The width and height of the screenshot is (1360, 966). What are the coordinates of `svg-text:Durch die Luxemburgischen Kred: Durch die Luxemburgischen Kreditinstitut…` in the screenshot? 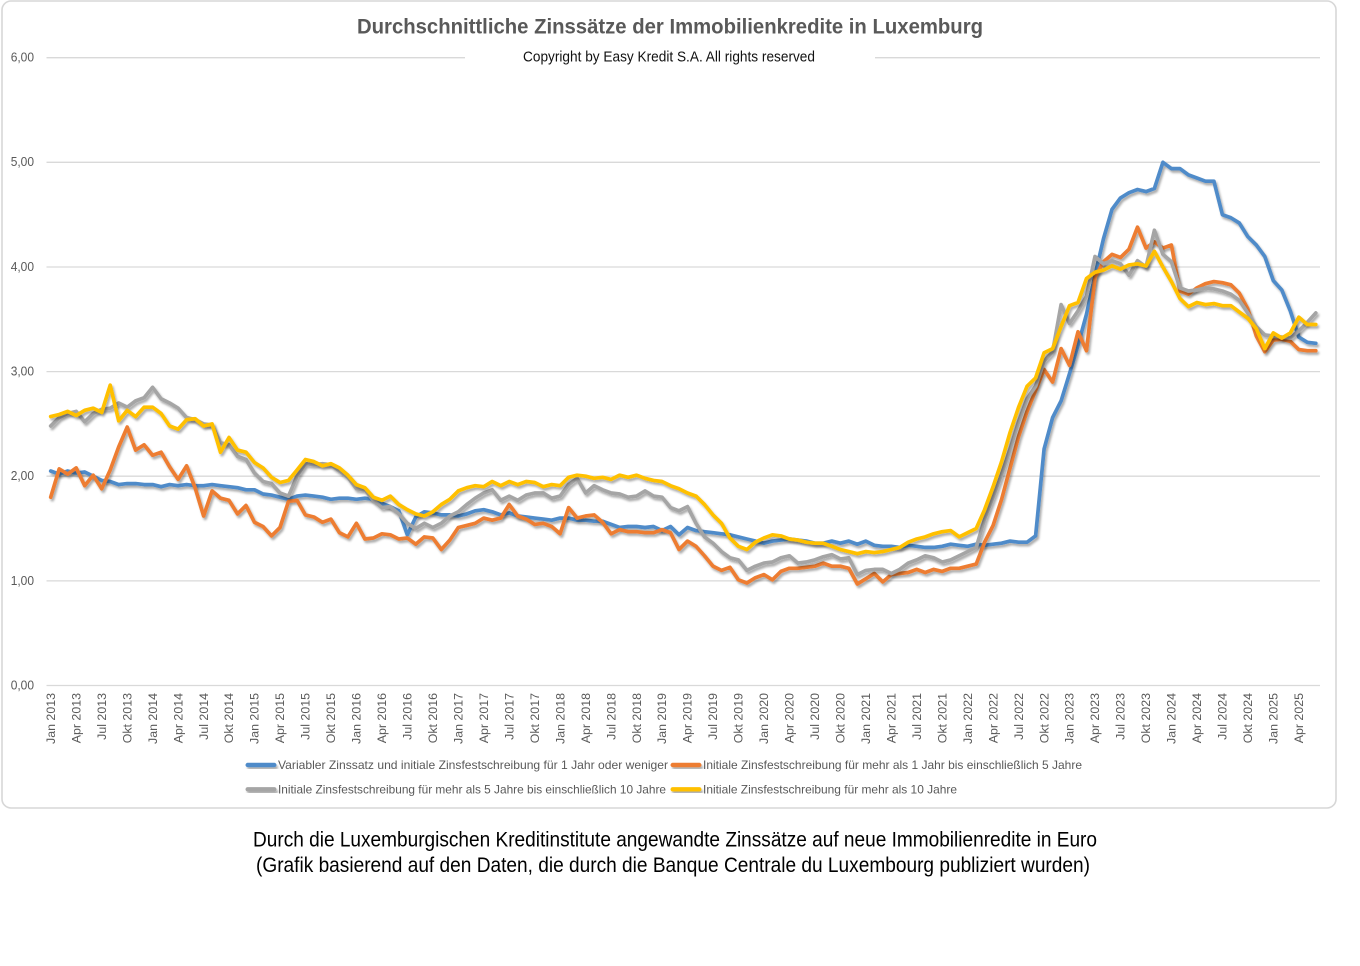 It's located at (675, 840).